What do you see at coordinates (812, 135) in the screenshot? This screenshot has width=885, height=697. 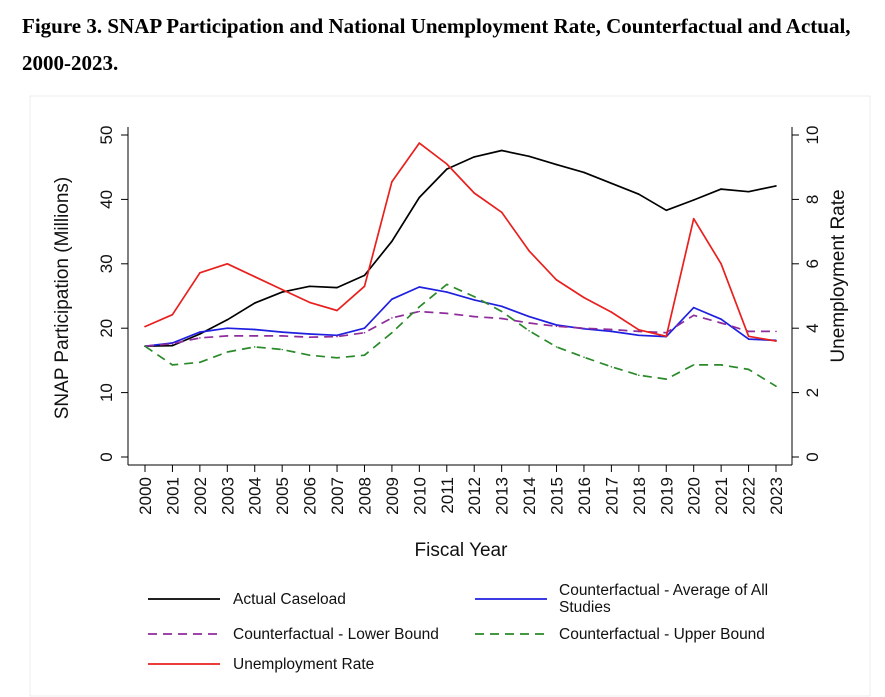 I see `y2-tick-label: 10` at bounding box center [812, 135].